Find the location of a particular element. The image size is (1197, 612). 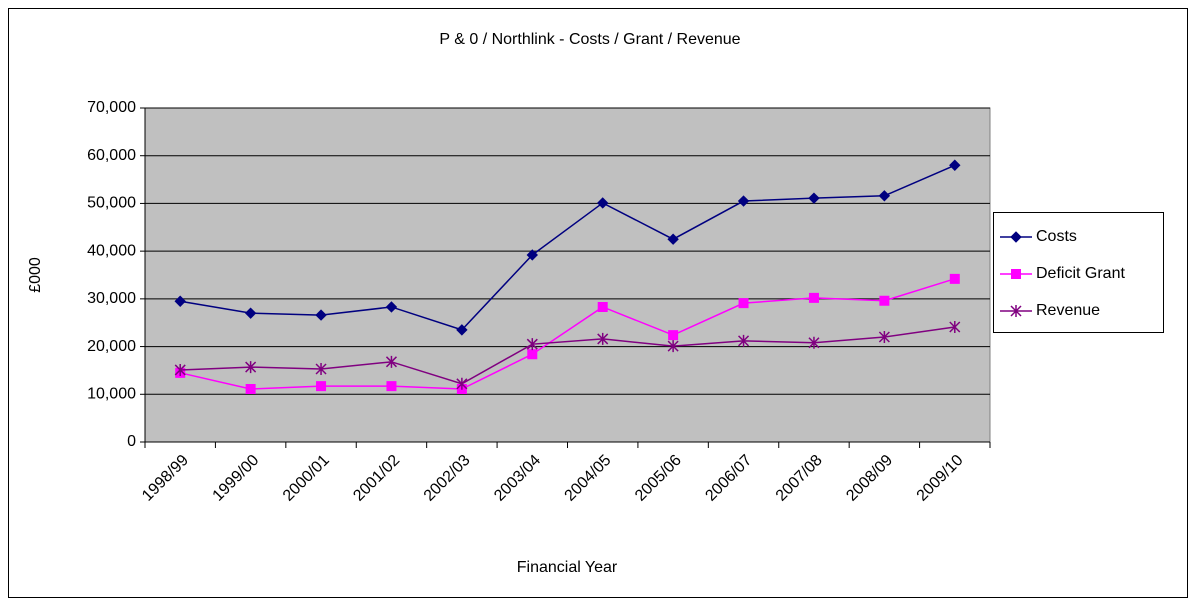

y-tick-label: 40,000 is located at coordinates (111, 250).